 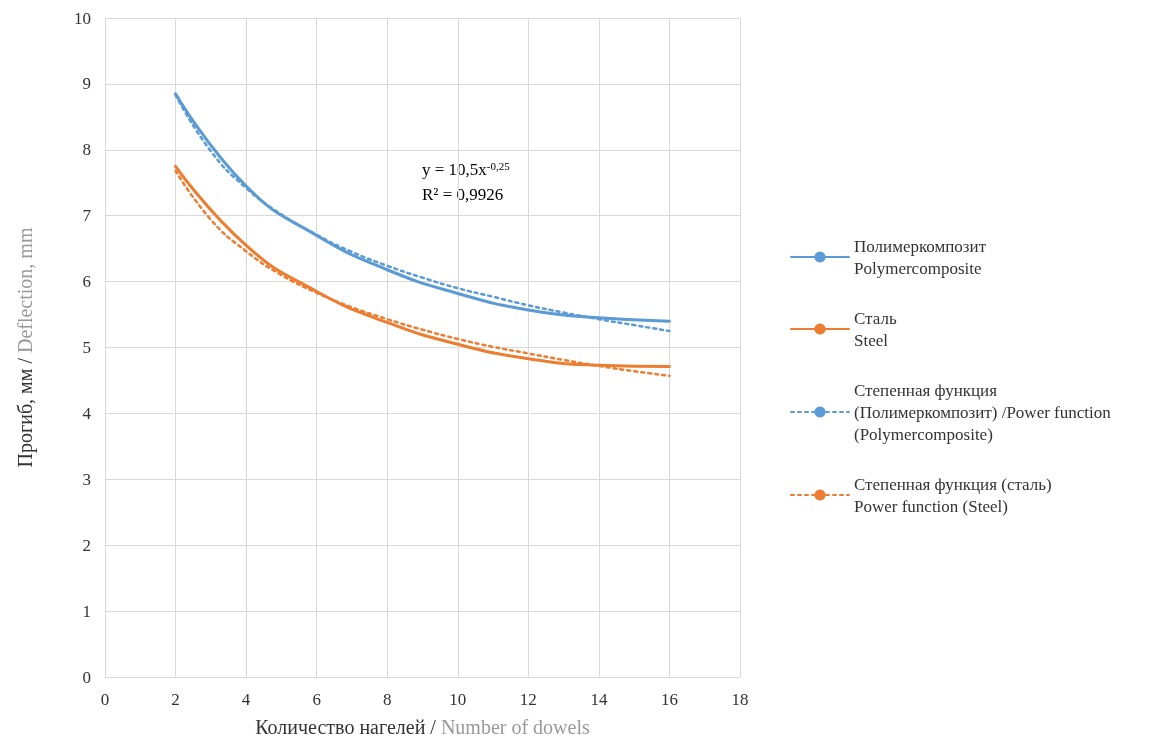 I want to click on legend-label: Степенная функция (Полимеркомпозит) /Power function (Polymercomposite), so click(x=983, y=412).